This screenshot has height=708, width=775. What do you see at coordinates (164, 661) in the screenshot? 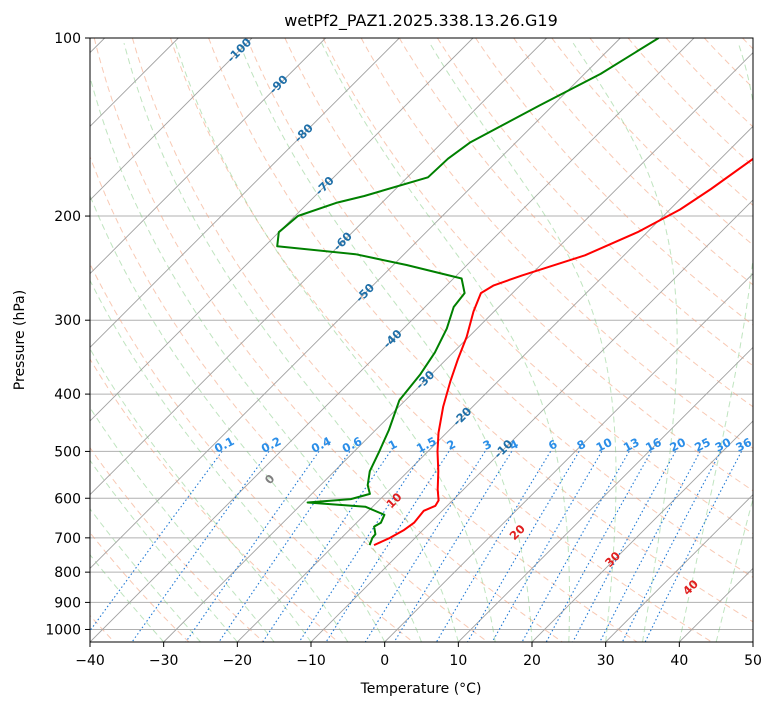
I see `x-tick-label: −30` at bounding box center [164, 661].